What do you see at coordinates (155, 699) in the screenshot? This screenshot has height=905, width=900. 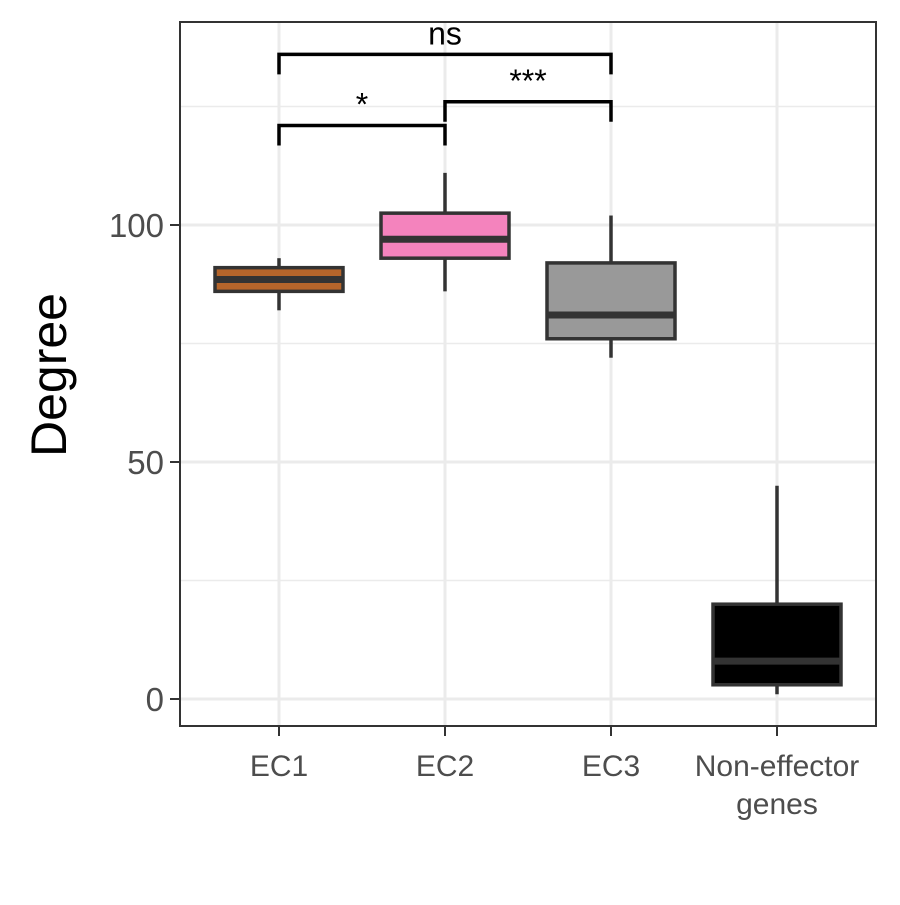 I see `y-axis-tick-label: 0` at bounding box center [155, 699].